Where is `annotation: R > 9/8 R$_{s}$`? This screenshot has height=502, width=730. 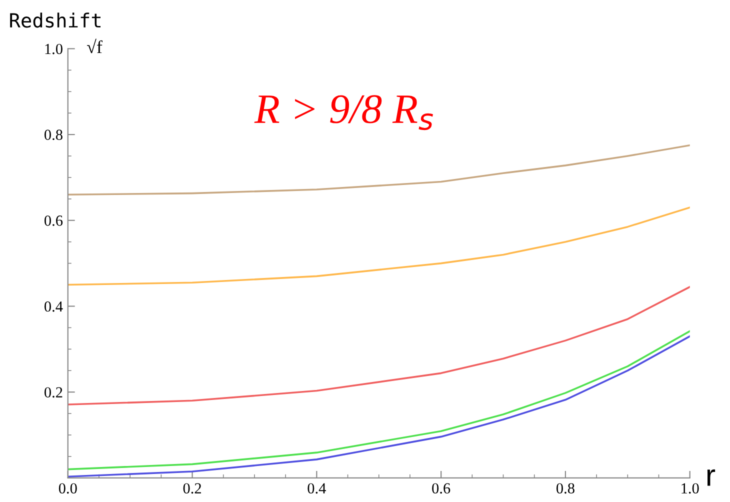 annotation: R > 9/8 R$_{s}$ is located at coordinates (343, 112).